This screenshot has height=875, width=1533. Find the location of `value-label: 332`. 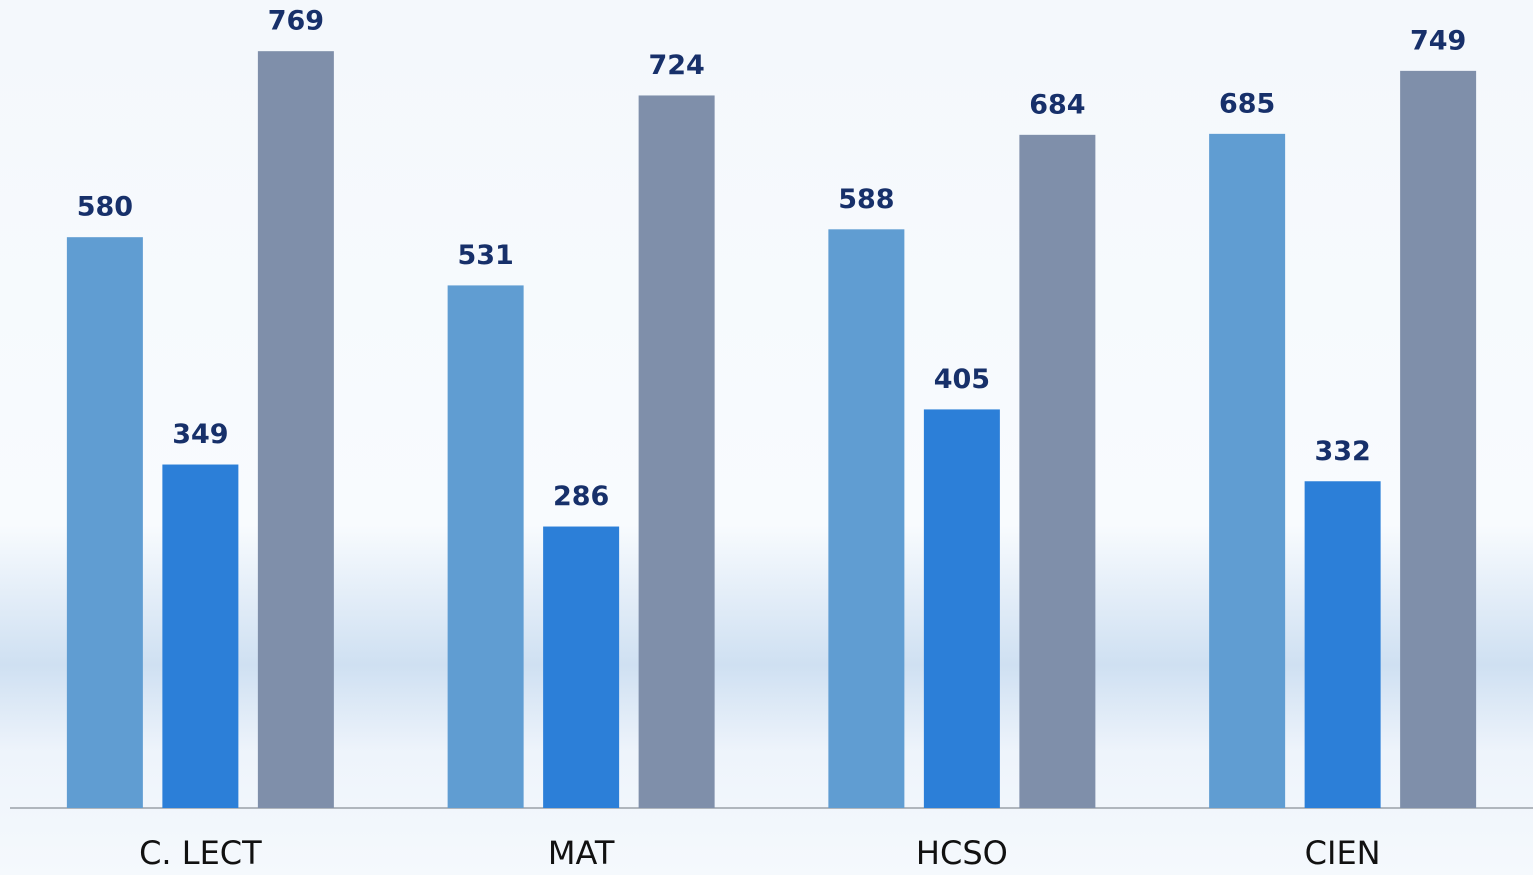

value-label: 332 is located at coordinates (1342, 451).